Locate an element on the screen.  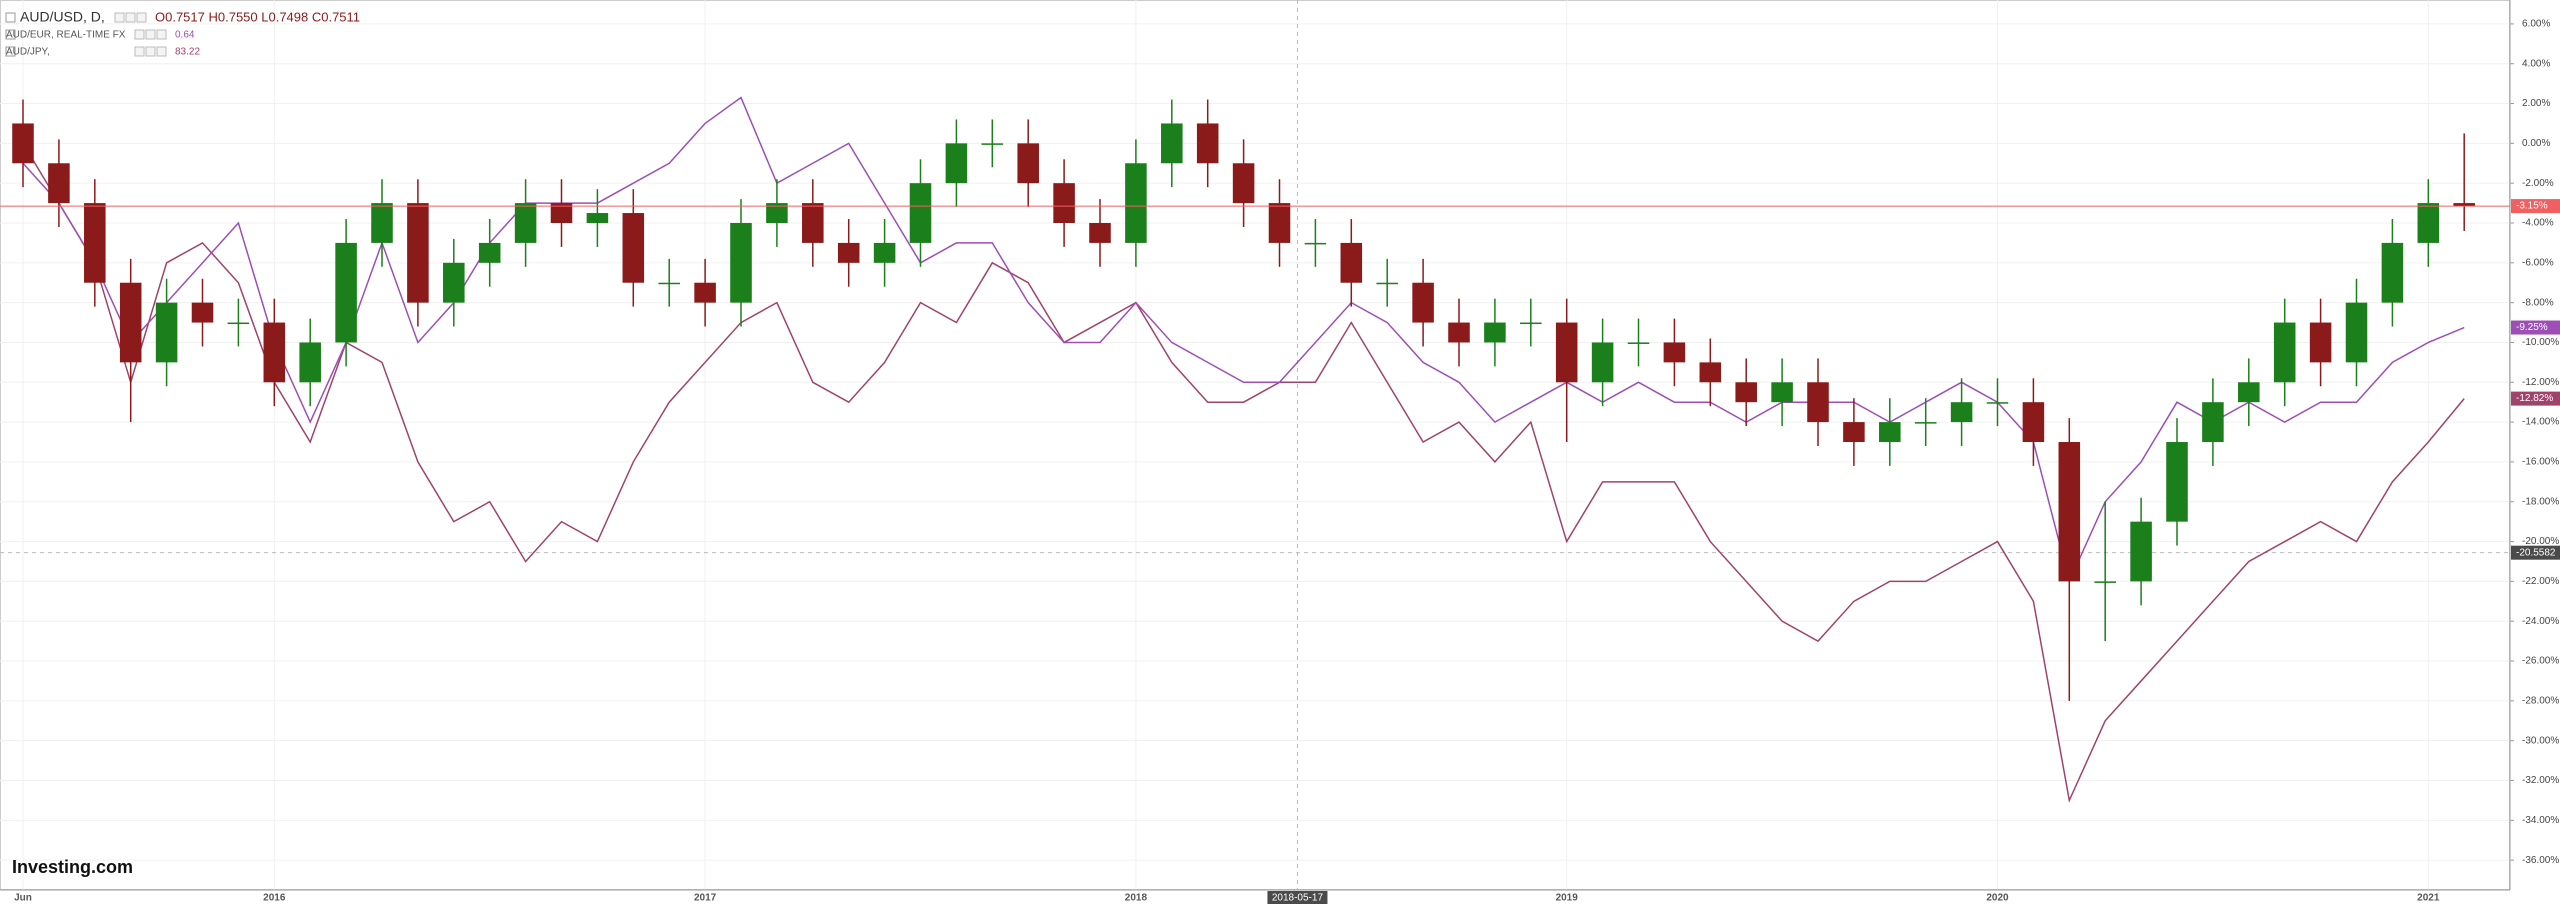
x-tick-label: Jun is located at coordinates (23, 898).